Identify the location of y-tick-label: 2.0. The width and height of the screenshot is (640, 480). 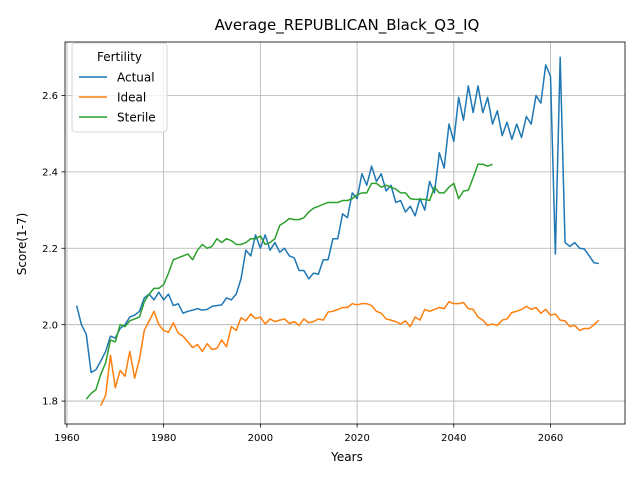
(50, 325).